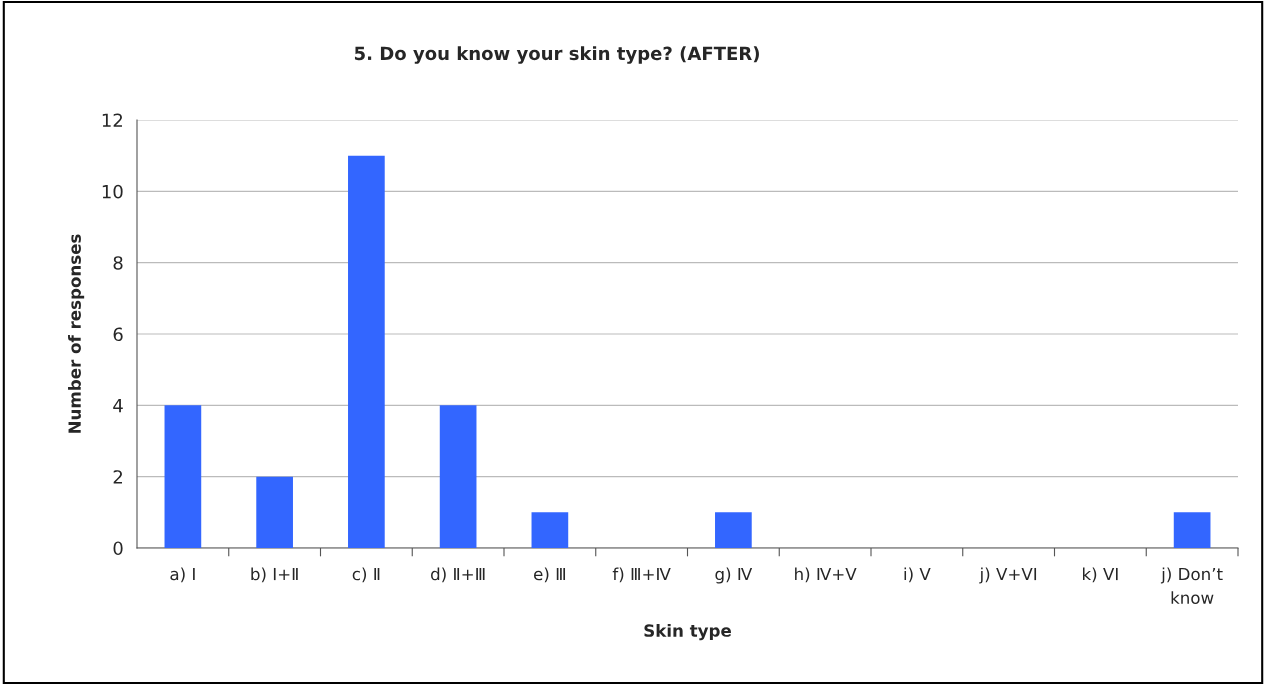 Image resolution: width=1266 pixels, height=685 pixels. Describe the element at coordinates (1191, 586) in the screenshot. I see `x-tick-label: j) Don’t know` at that location.